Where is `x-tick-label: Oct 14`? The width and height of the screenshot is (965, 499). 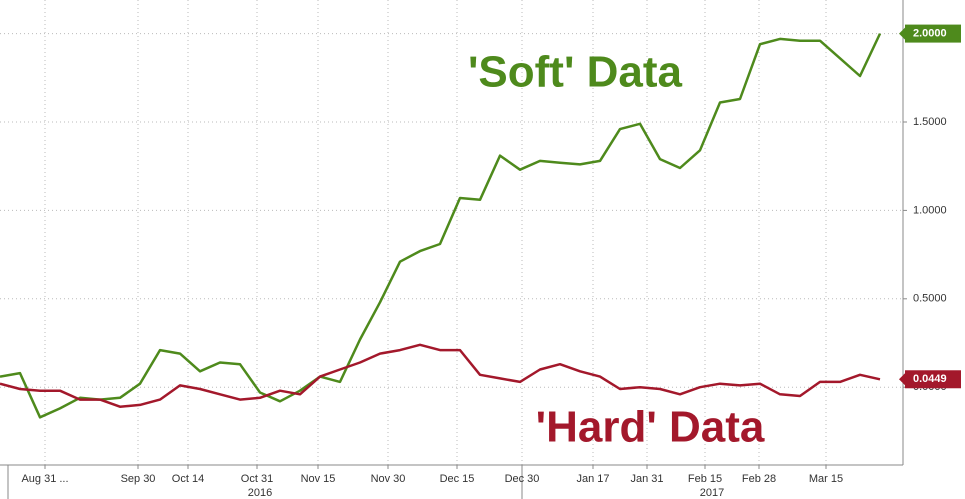
x-tick-label: Oct 14 is located at coordinates (188, 479).